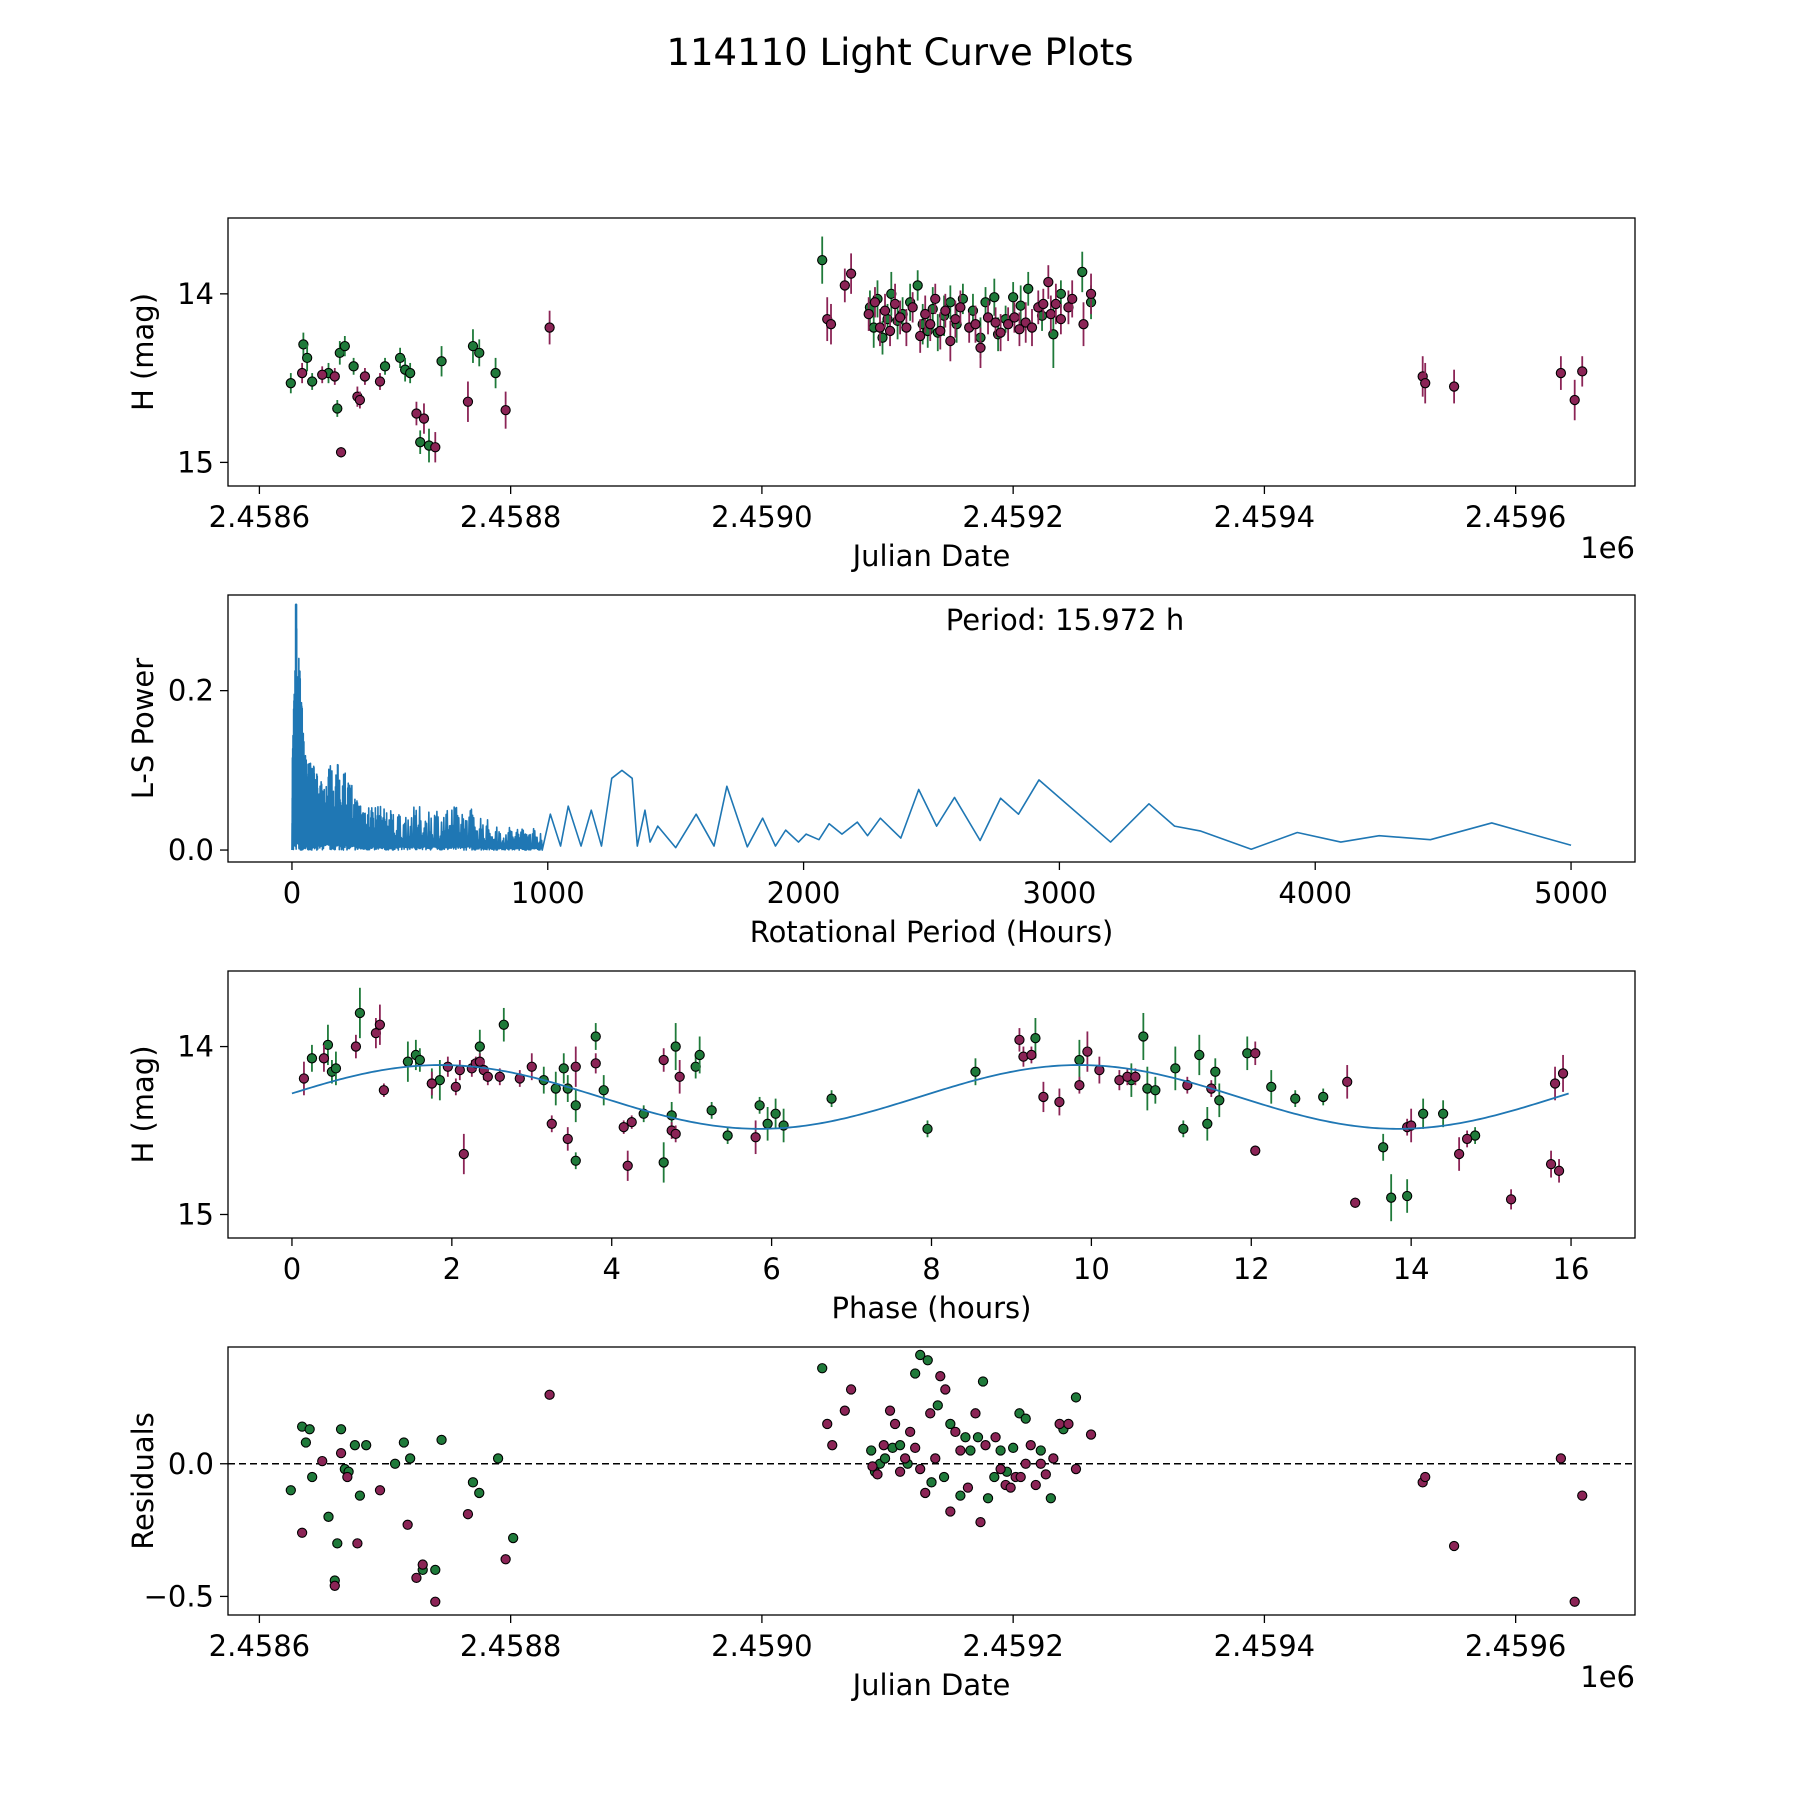  I want to click on x-tick-label: 10, so click(1091, 1269).